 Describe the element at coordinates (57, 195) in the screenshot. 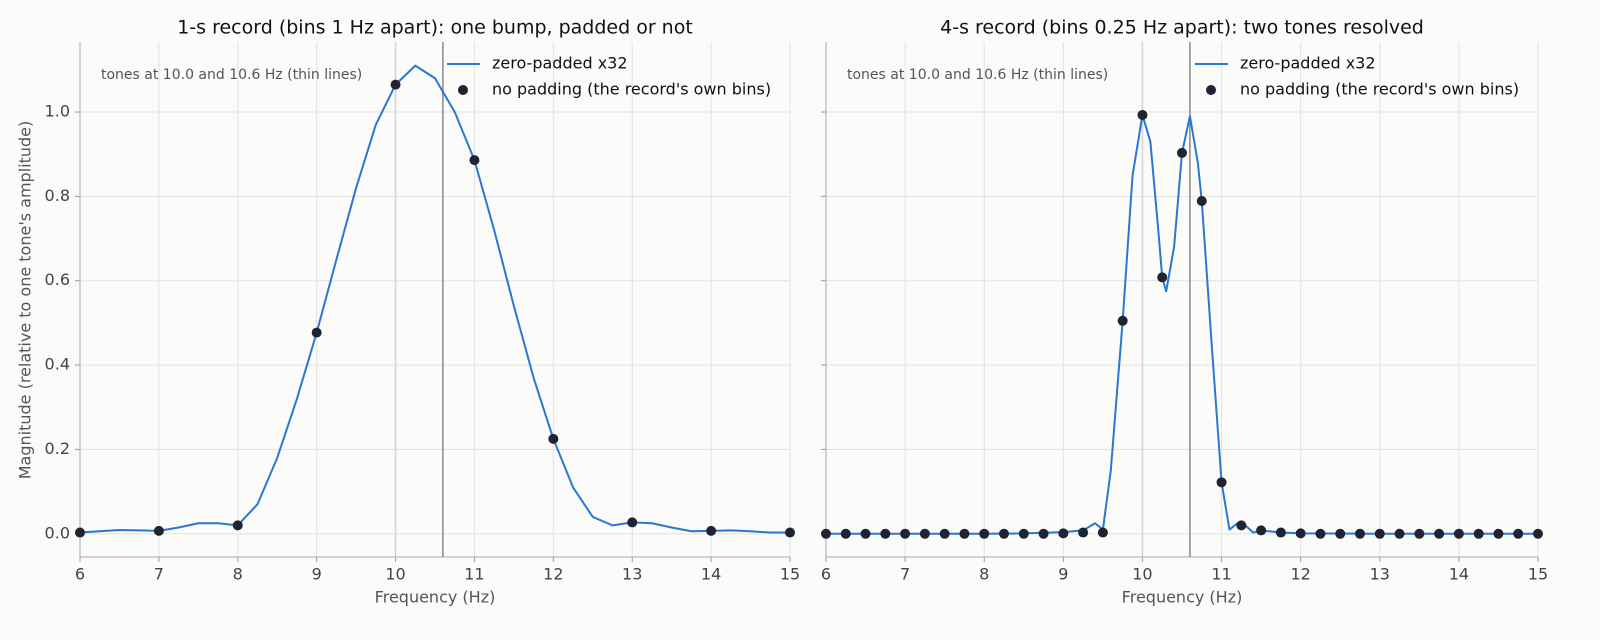

I see `y-tick-label: 0.8` at that location.